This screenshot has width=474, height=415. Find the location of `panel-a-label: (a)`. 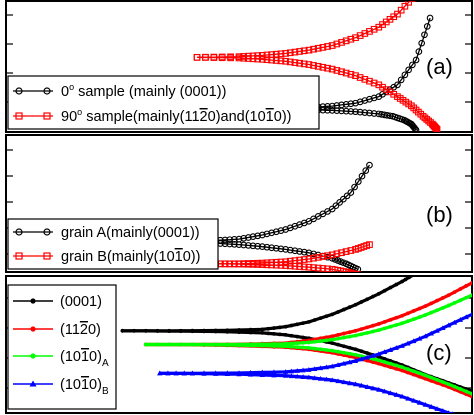

panel-a-label: (a) is located at coordinates (439, 66).